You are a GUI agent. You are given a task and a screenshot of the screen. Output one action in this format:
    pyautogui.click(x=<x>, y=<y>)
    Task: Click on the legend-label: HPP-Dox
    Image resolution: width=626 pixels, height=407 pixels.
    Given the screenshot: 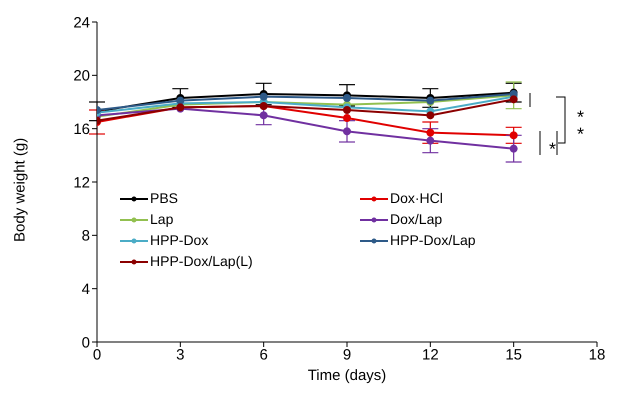 What is the action you would take?
    pyautogui.click(x=179, y=240)
    